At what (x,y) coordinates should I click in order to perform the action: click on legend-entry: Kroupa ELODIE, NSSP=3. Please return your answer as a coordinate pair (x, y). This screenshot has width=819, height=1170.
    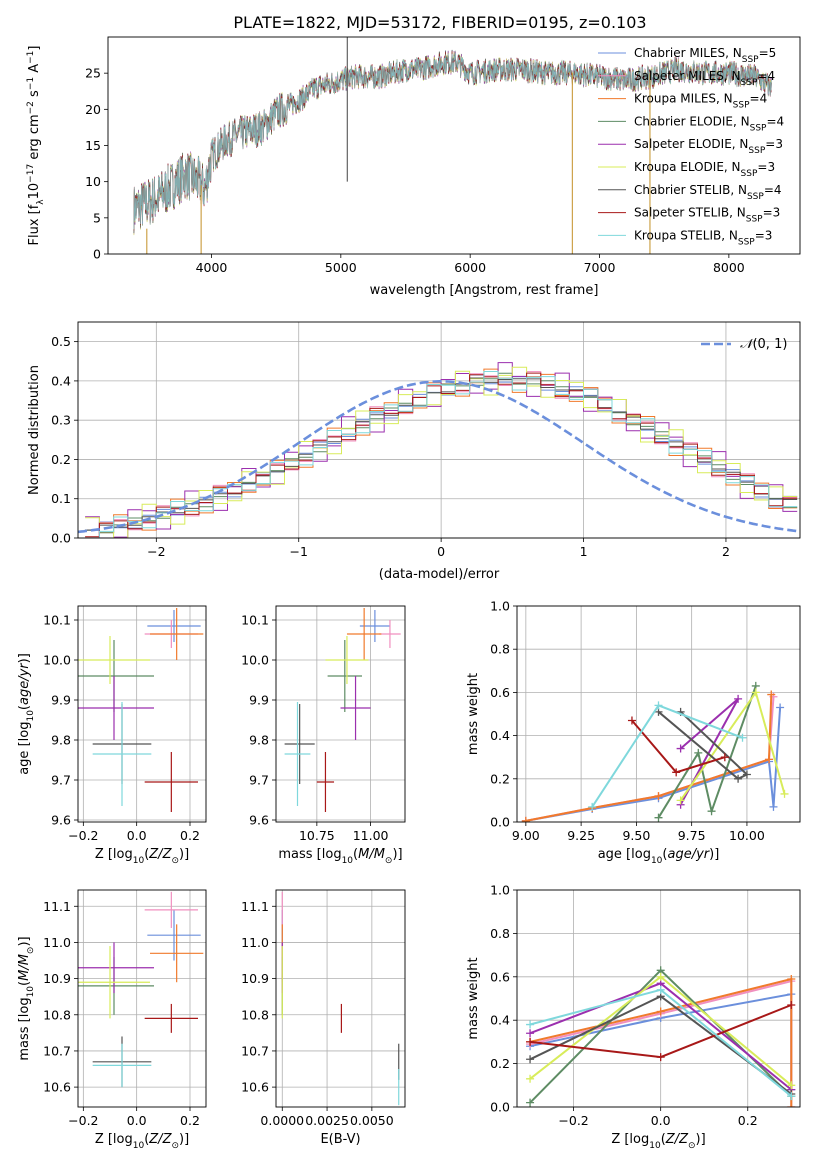
    Looking at the image, I should click on (704, 169).